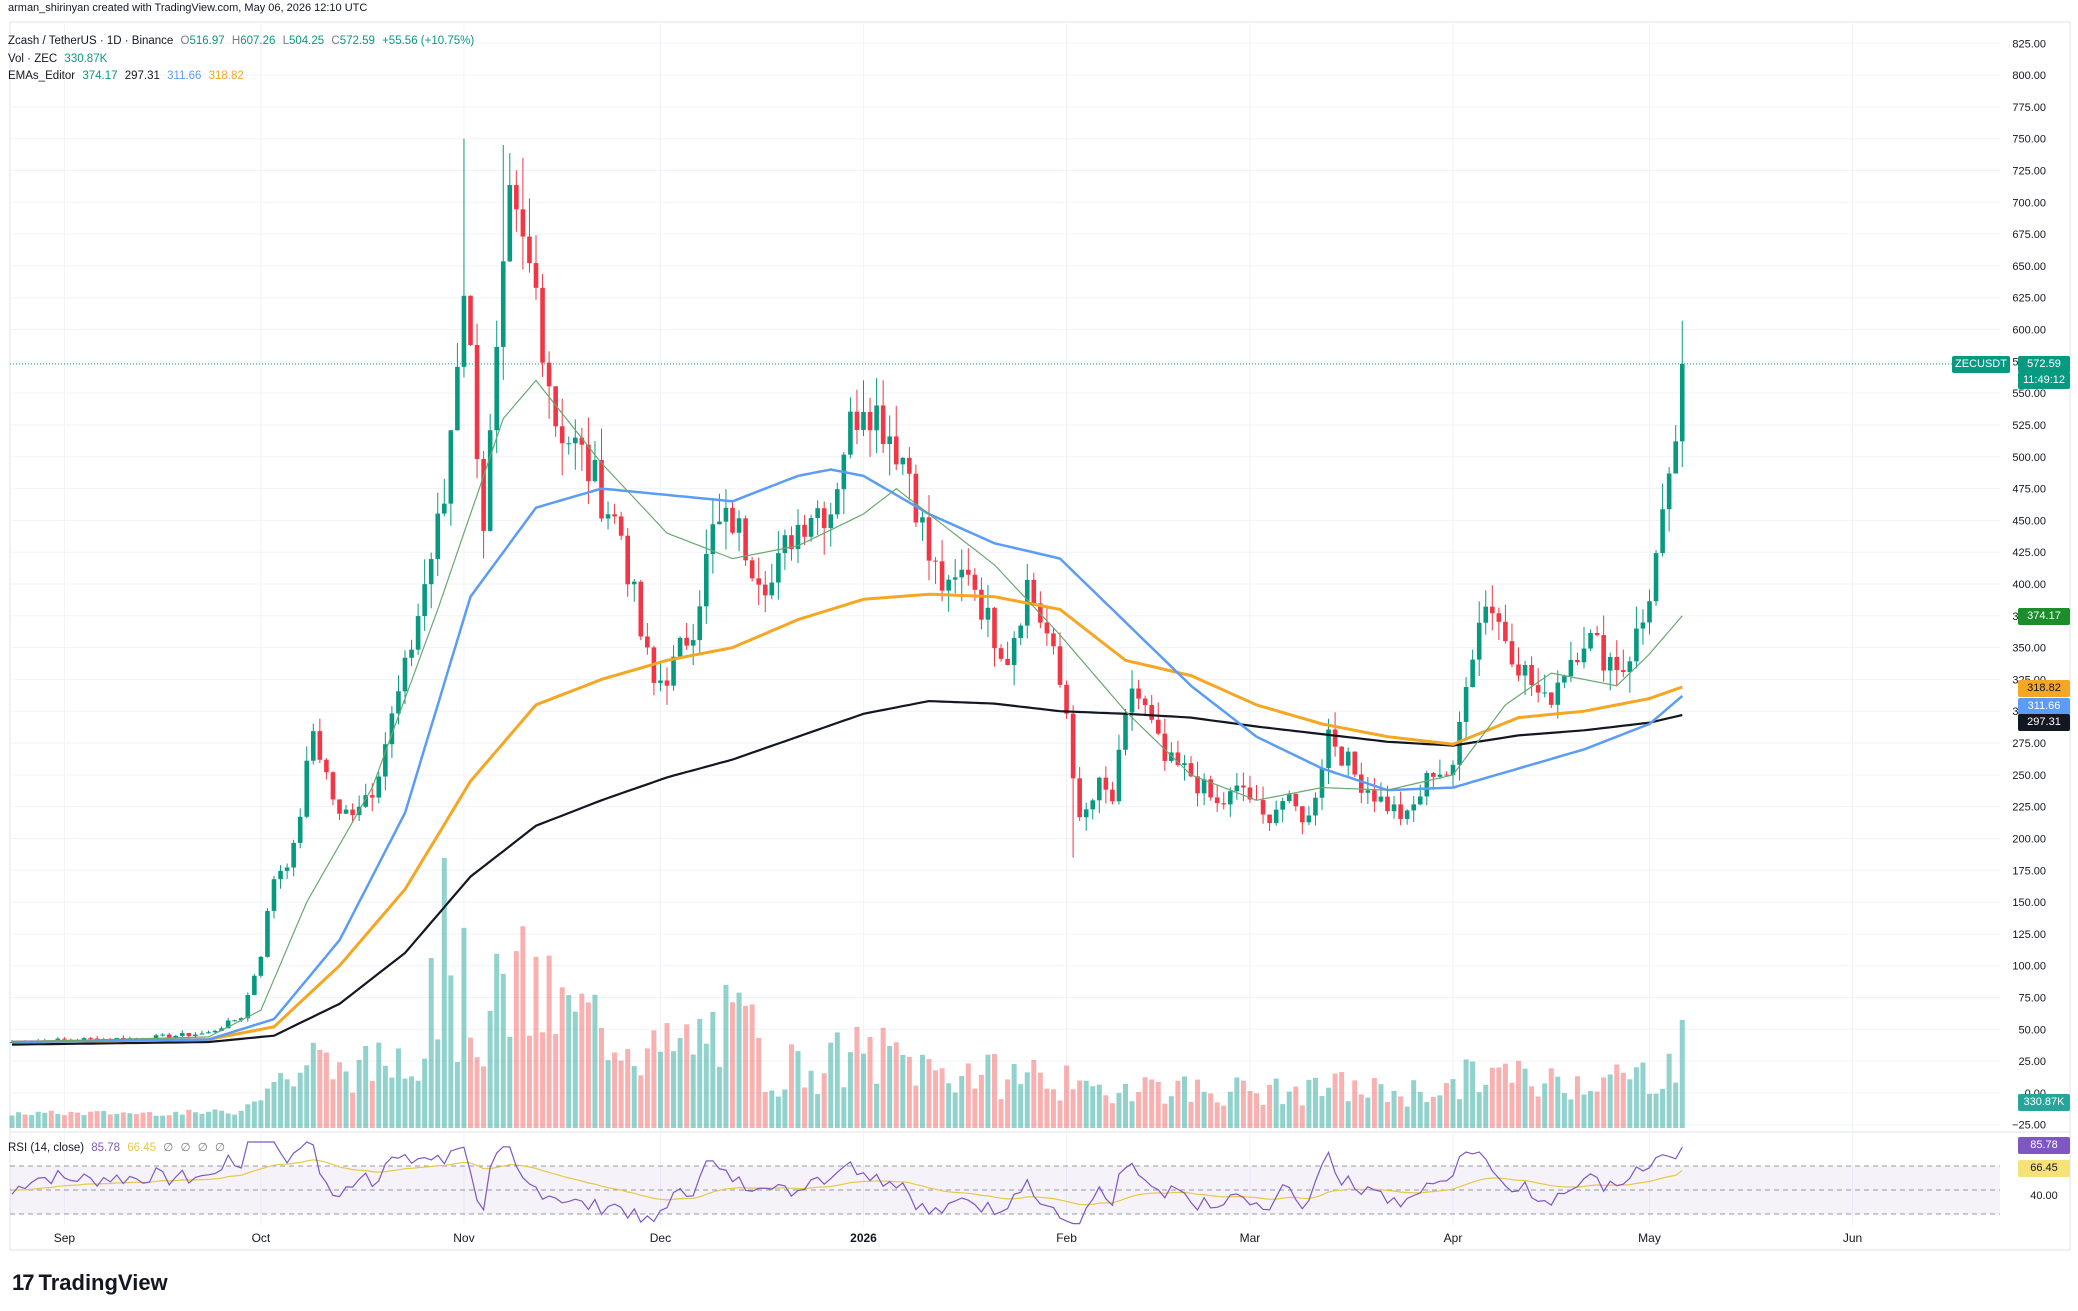 The image size is (2078, 1311). Describe the element at coordinates (2044, 688) in the screenshot. I see `ema100-tag: 318.82` at that location.